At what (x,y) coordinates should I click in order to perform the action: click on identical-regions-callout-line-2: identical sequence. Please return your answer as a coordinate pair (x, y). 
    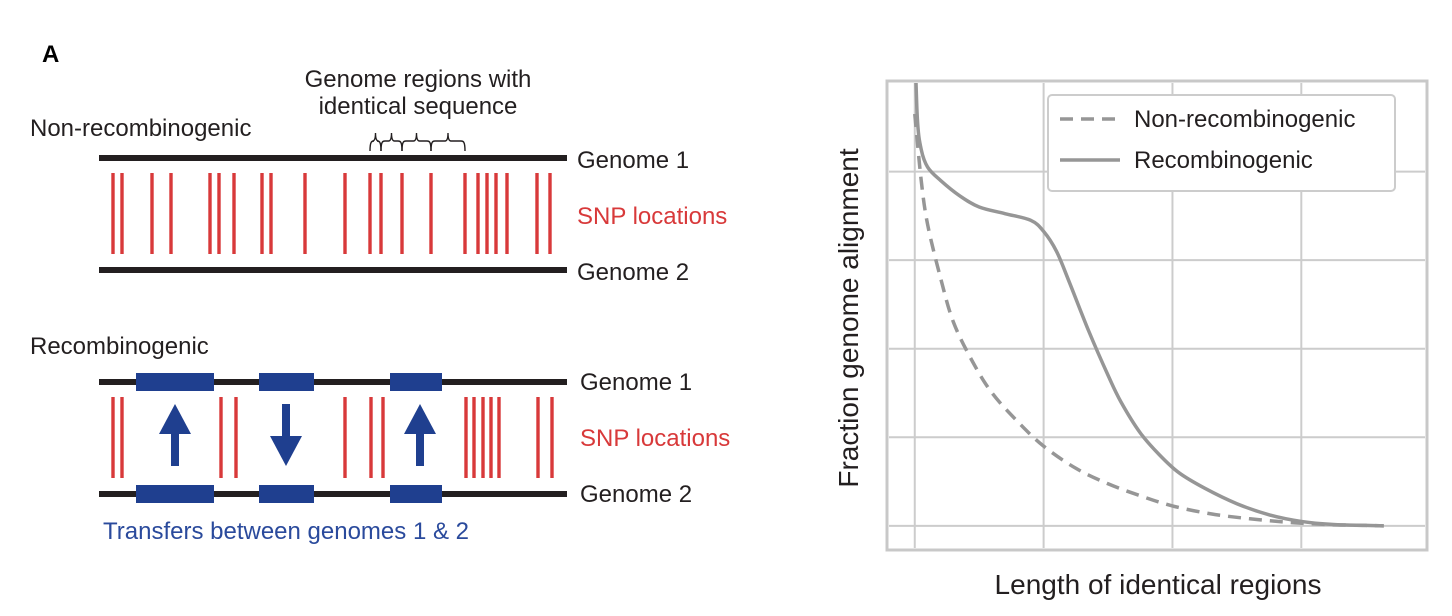
    Looking at the image, I should click on (418, 106).